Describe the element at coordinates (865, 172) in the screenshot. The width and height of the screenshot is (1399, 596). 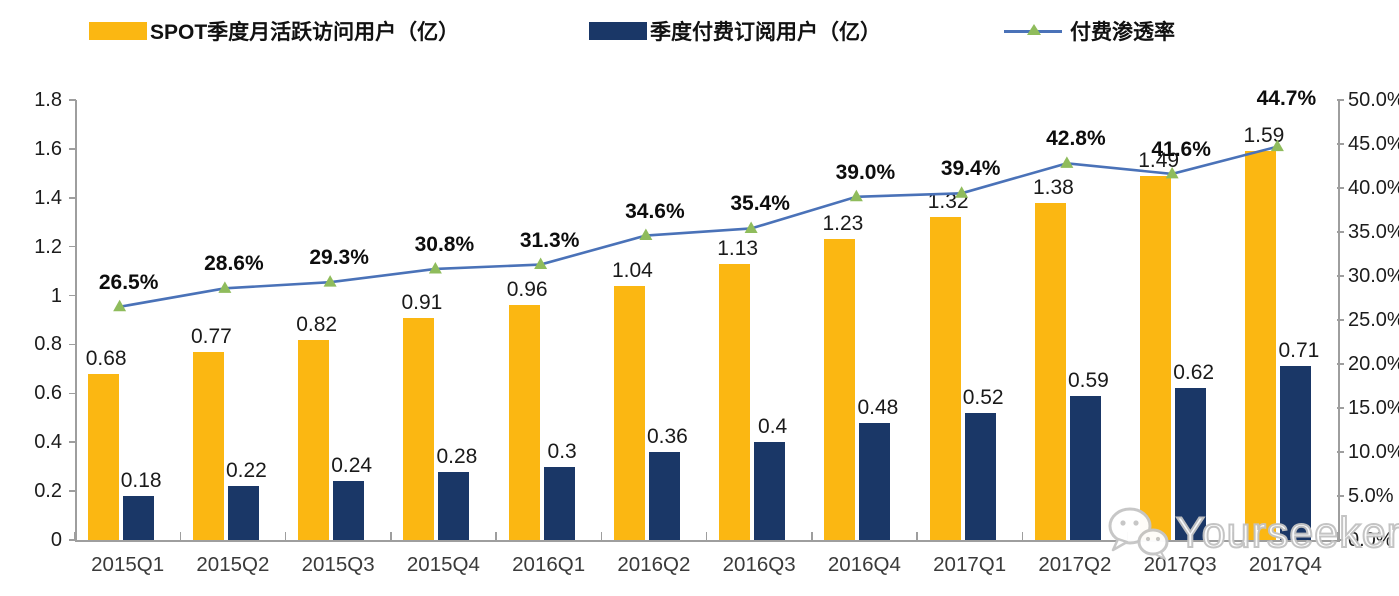
I see `penetration-label: 39.0%` at that location.